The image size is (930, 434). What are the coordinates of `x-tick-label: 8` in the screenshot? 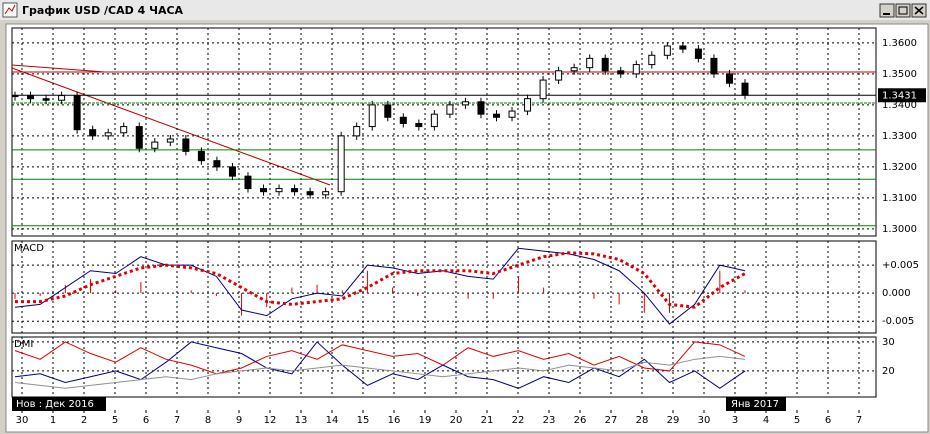 It's located at (208, 420).